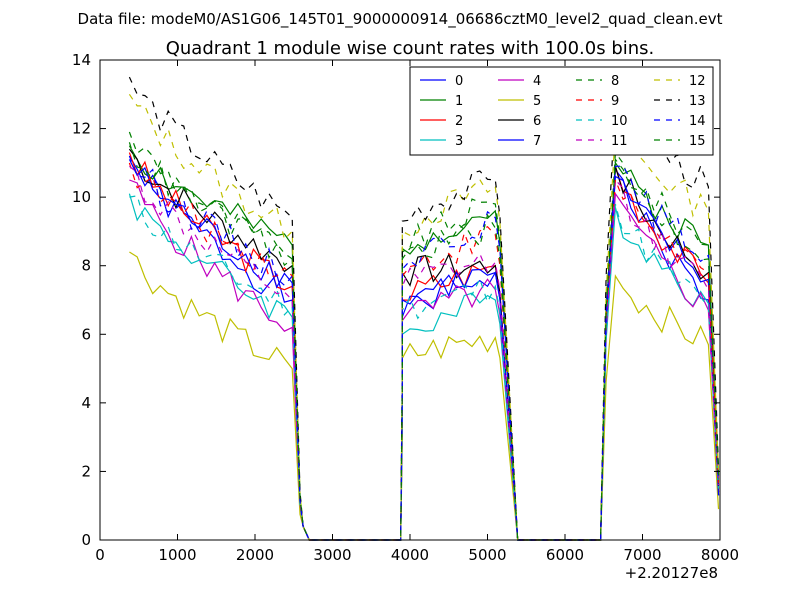 The width and height of the screenshot is (800, 600). I want to click on legend-label-14: 14, so click(697, 121).